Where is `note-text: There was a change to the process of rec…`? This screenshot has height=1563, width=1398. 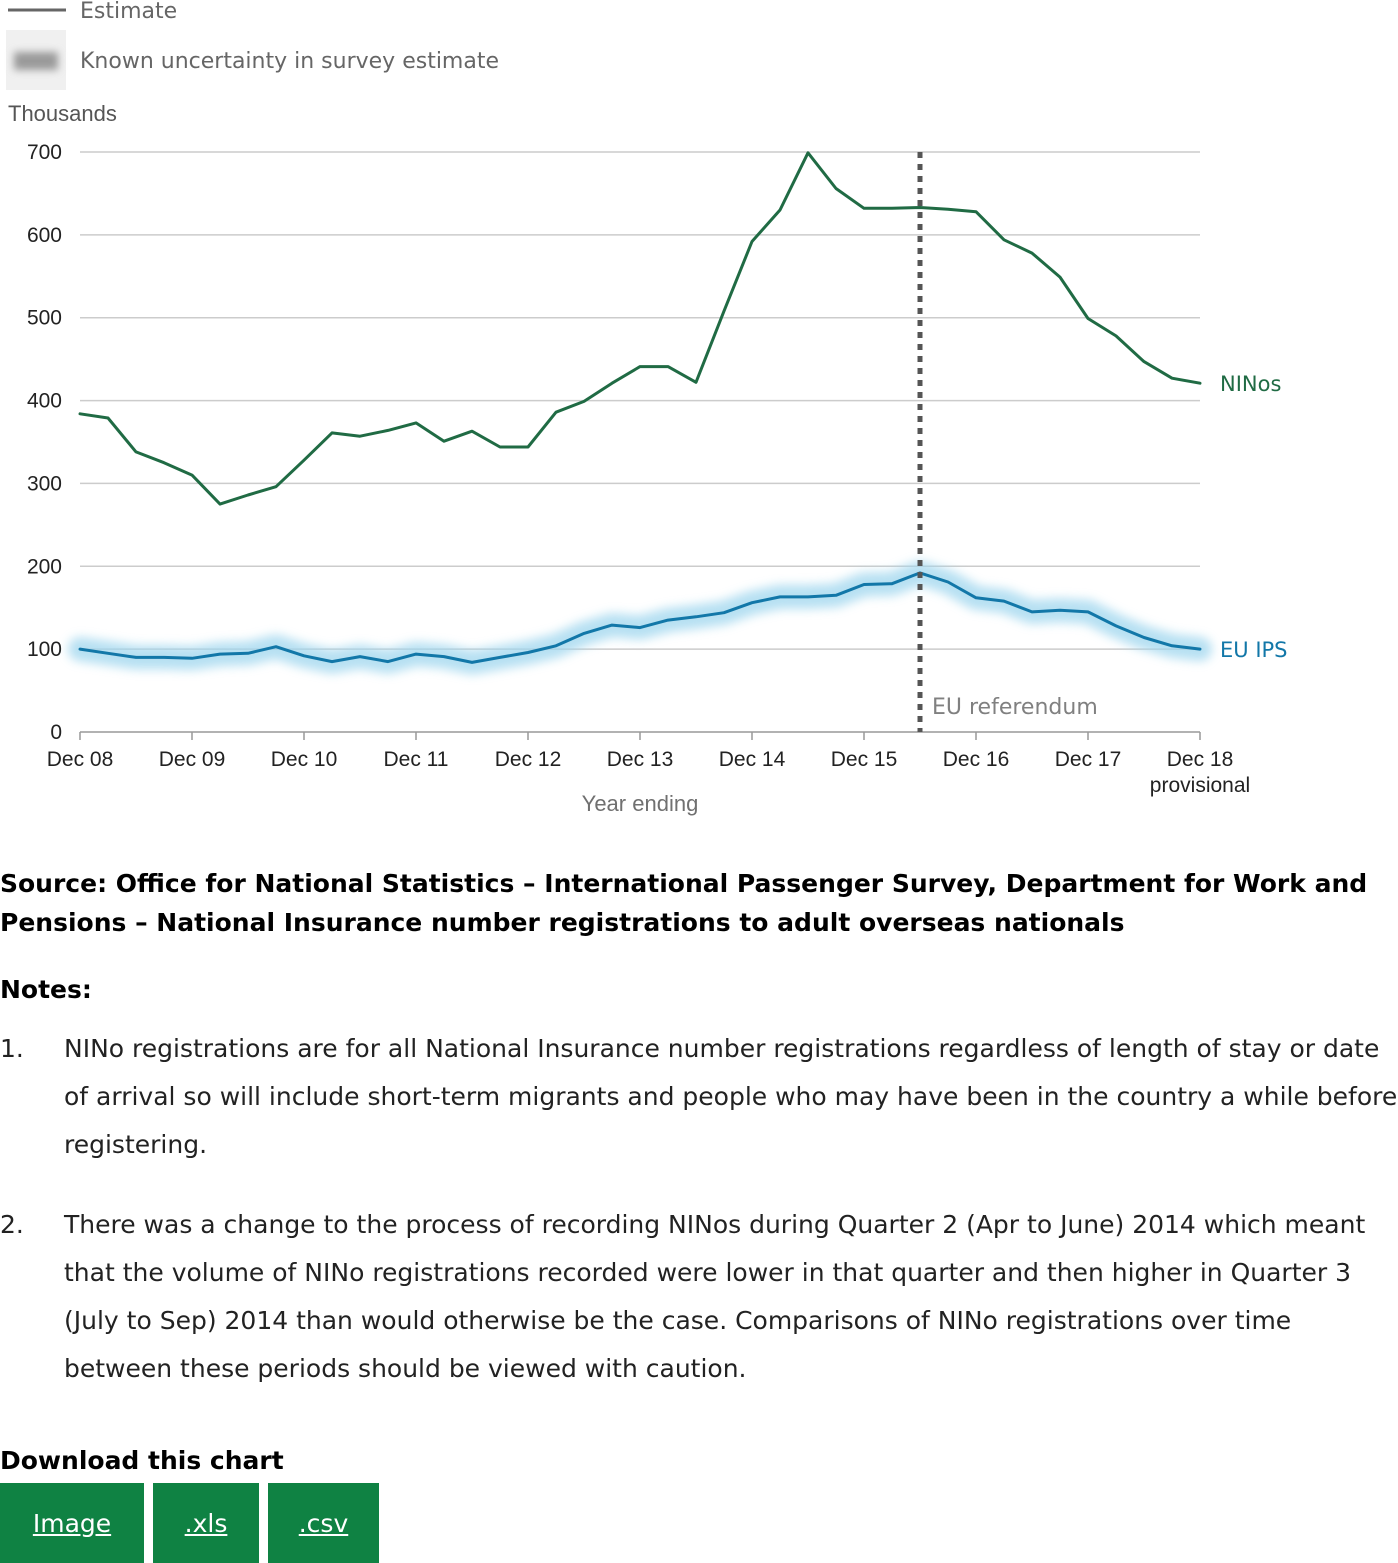 note-text: There was a change to the process of rec… is located at coordinates (715, 1296).